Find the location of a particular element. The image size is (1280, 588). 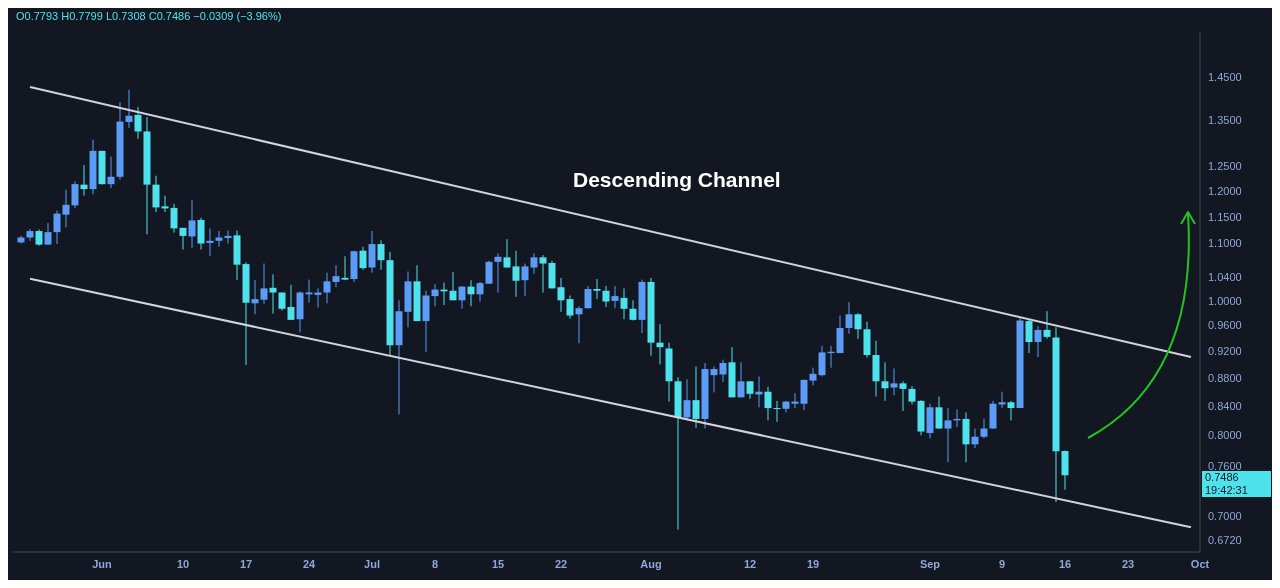

text: 19:42:31 is located at coordinates (1236, 491).